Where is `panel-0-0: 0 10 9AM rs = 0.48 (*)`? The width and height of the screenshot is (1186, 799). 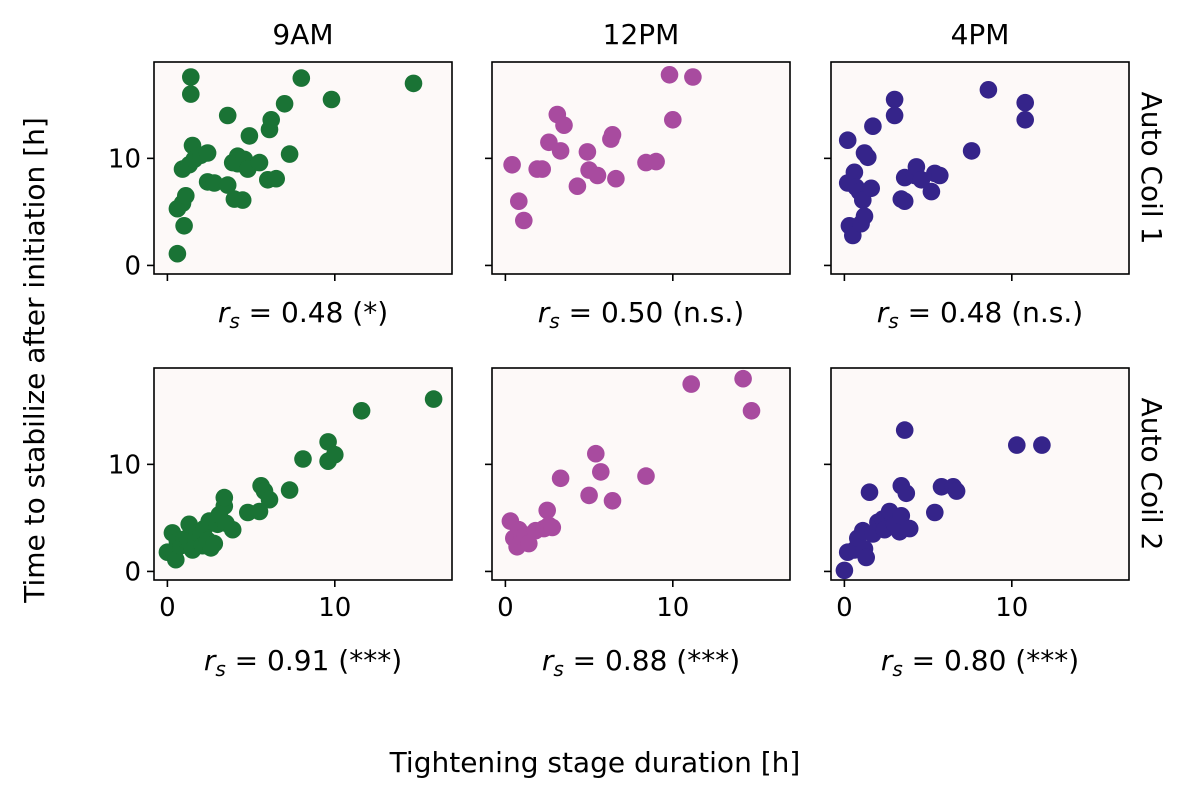 panel-0-0: 0 10 9AM rs = 0.48 (*) is located at coordinates (280, 175).